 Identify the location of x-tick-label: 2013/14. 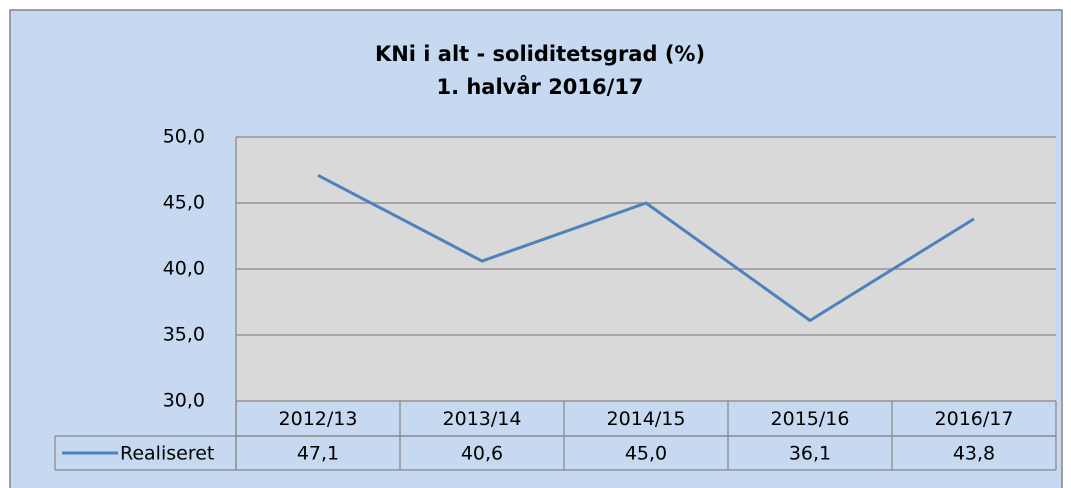
(482, 419).